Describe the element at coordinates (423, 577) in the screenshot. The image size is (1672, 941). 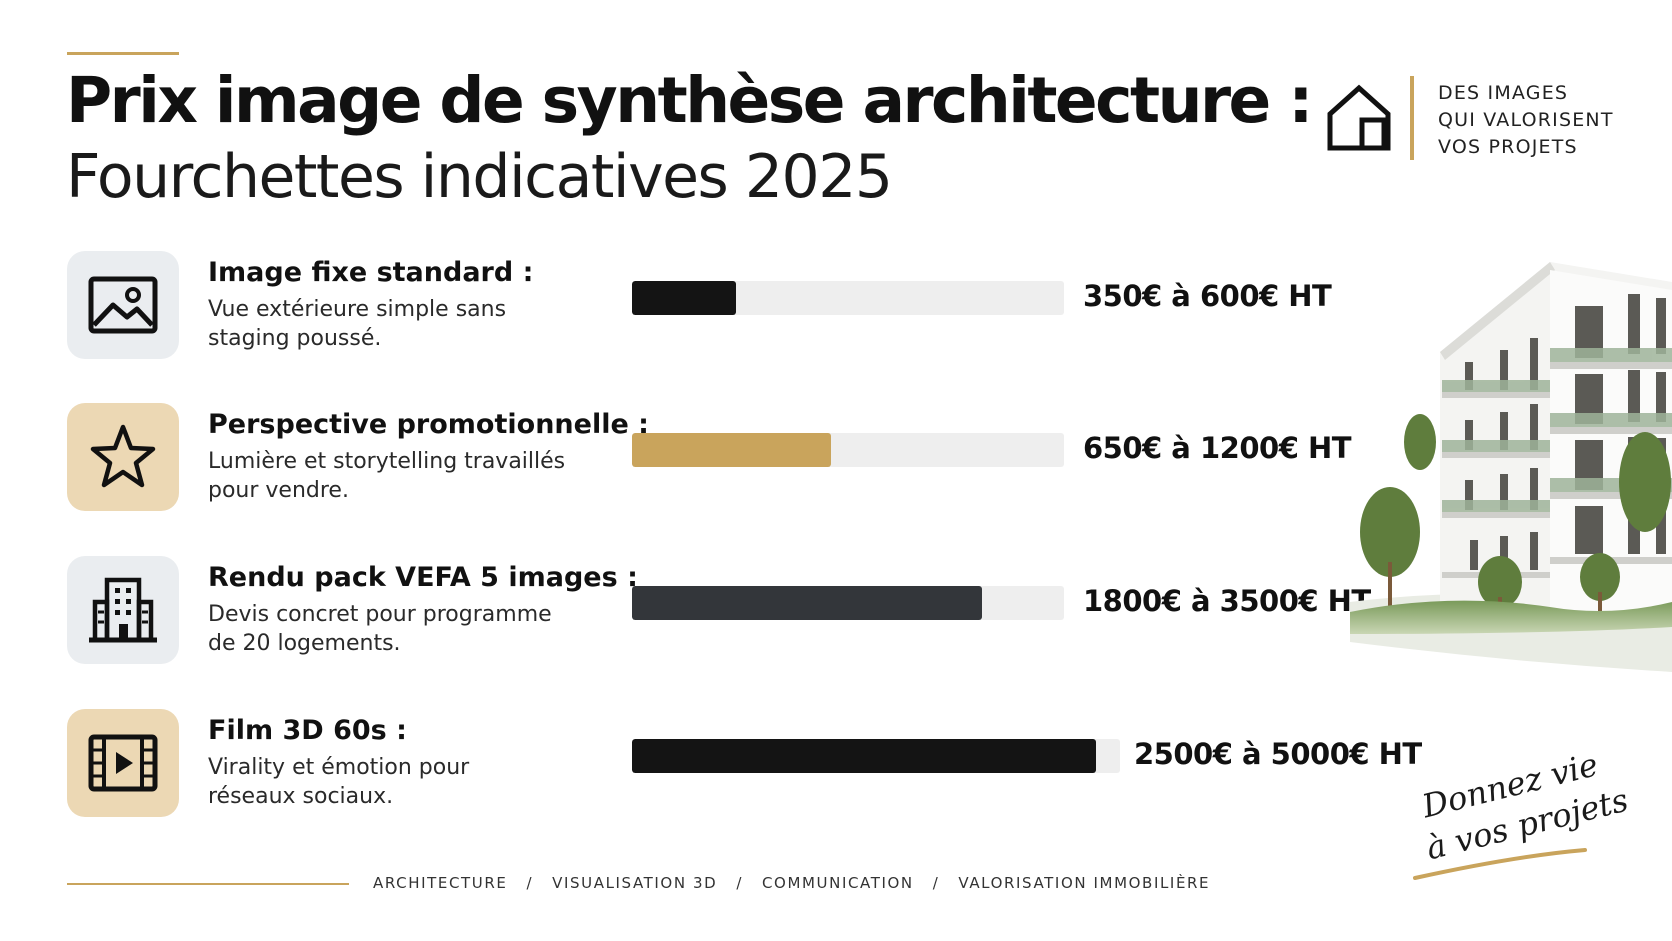
I see `row-label: Rendu pack VEFA 5 images :` at that location.